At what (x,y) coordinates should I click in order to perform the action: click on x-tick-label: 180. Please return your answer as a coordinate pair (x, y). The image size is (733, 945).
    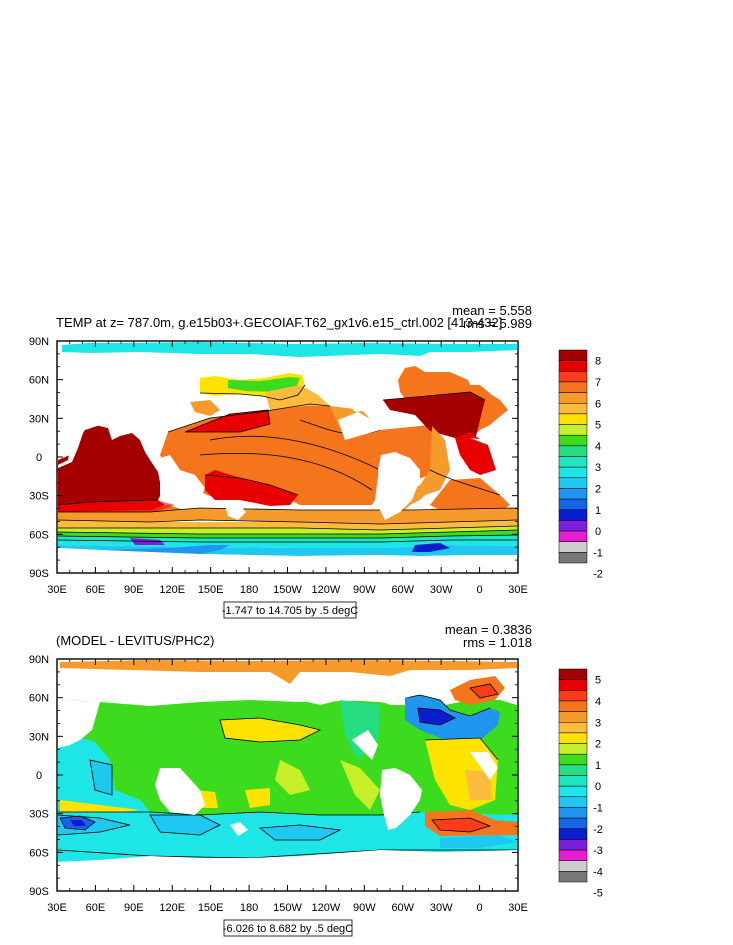
    Looking at the image, I should click on (249, 908).